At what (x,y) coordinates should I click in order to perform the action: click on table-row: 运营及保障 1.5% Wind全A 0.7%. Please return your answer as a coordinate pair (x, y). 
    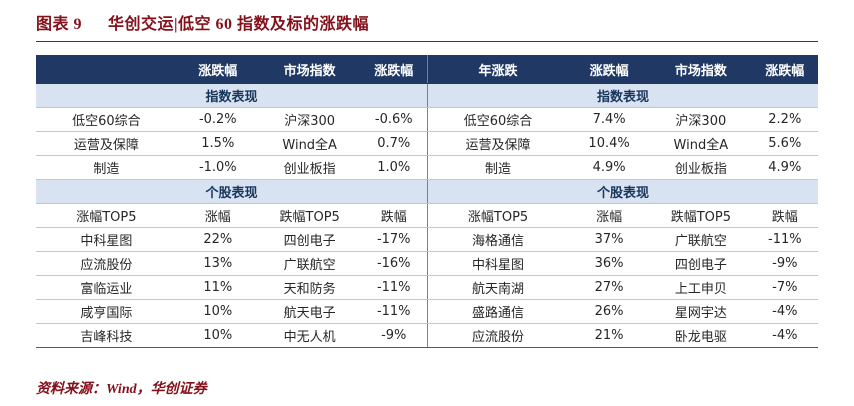
    Looking at the image, I should click on (231, 143).